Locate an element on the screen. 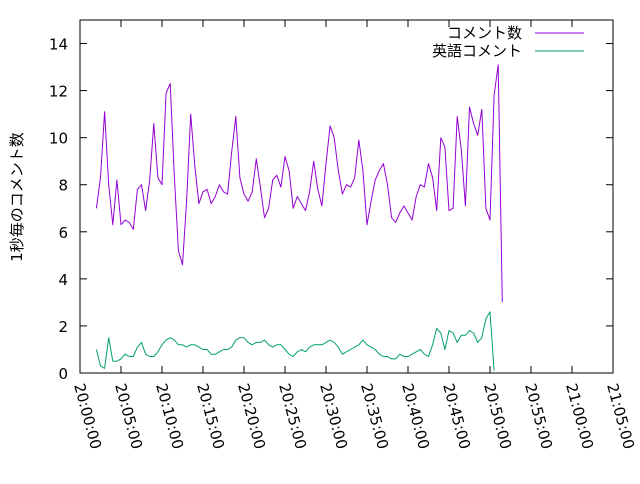  y-tick-label: 12 is located at coordinates (58, 92).